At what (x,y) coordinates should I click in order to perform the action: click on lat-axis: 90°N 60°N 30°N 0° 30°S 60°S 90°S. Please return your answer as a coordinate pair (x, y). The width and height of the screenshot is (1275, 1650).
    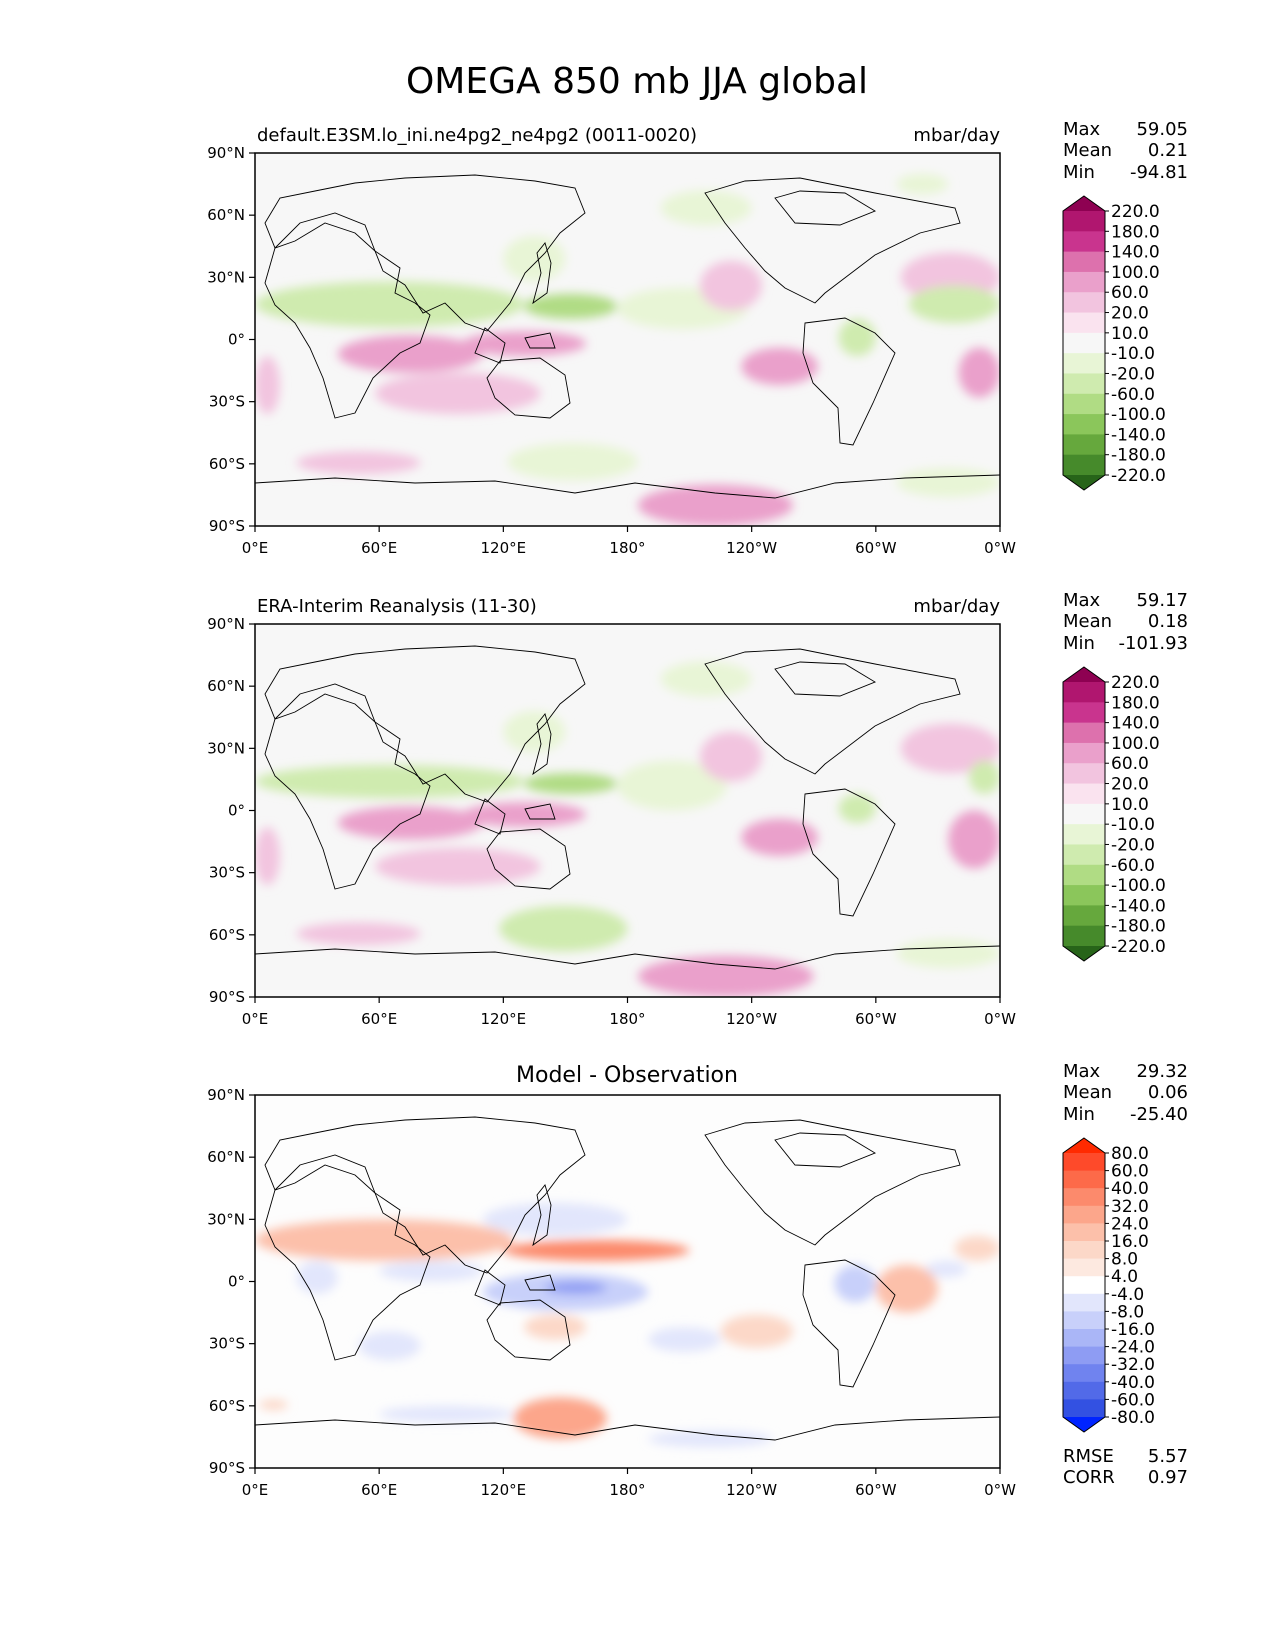
    Looking at the image, I should click on (231, 339).